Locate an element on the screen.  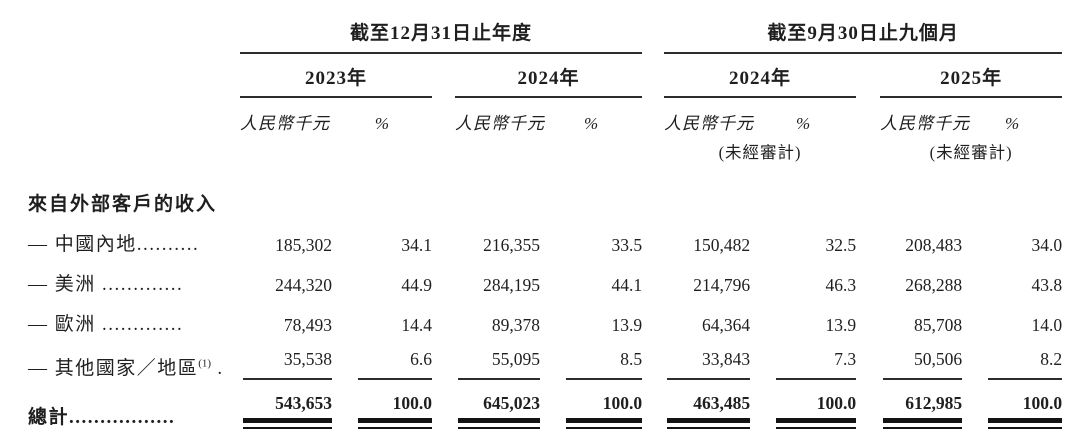
value-cell: 34.1 is located at coordinates (416, 245).